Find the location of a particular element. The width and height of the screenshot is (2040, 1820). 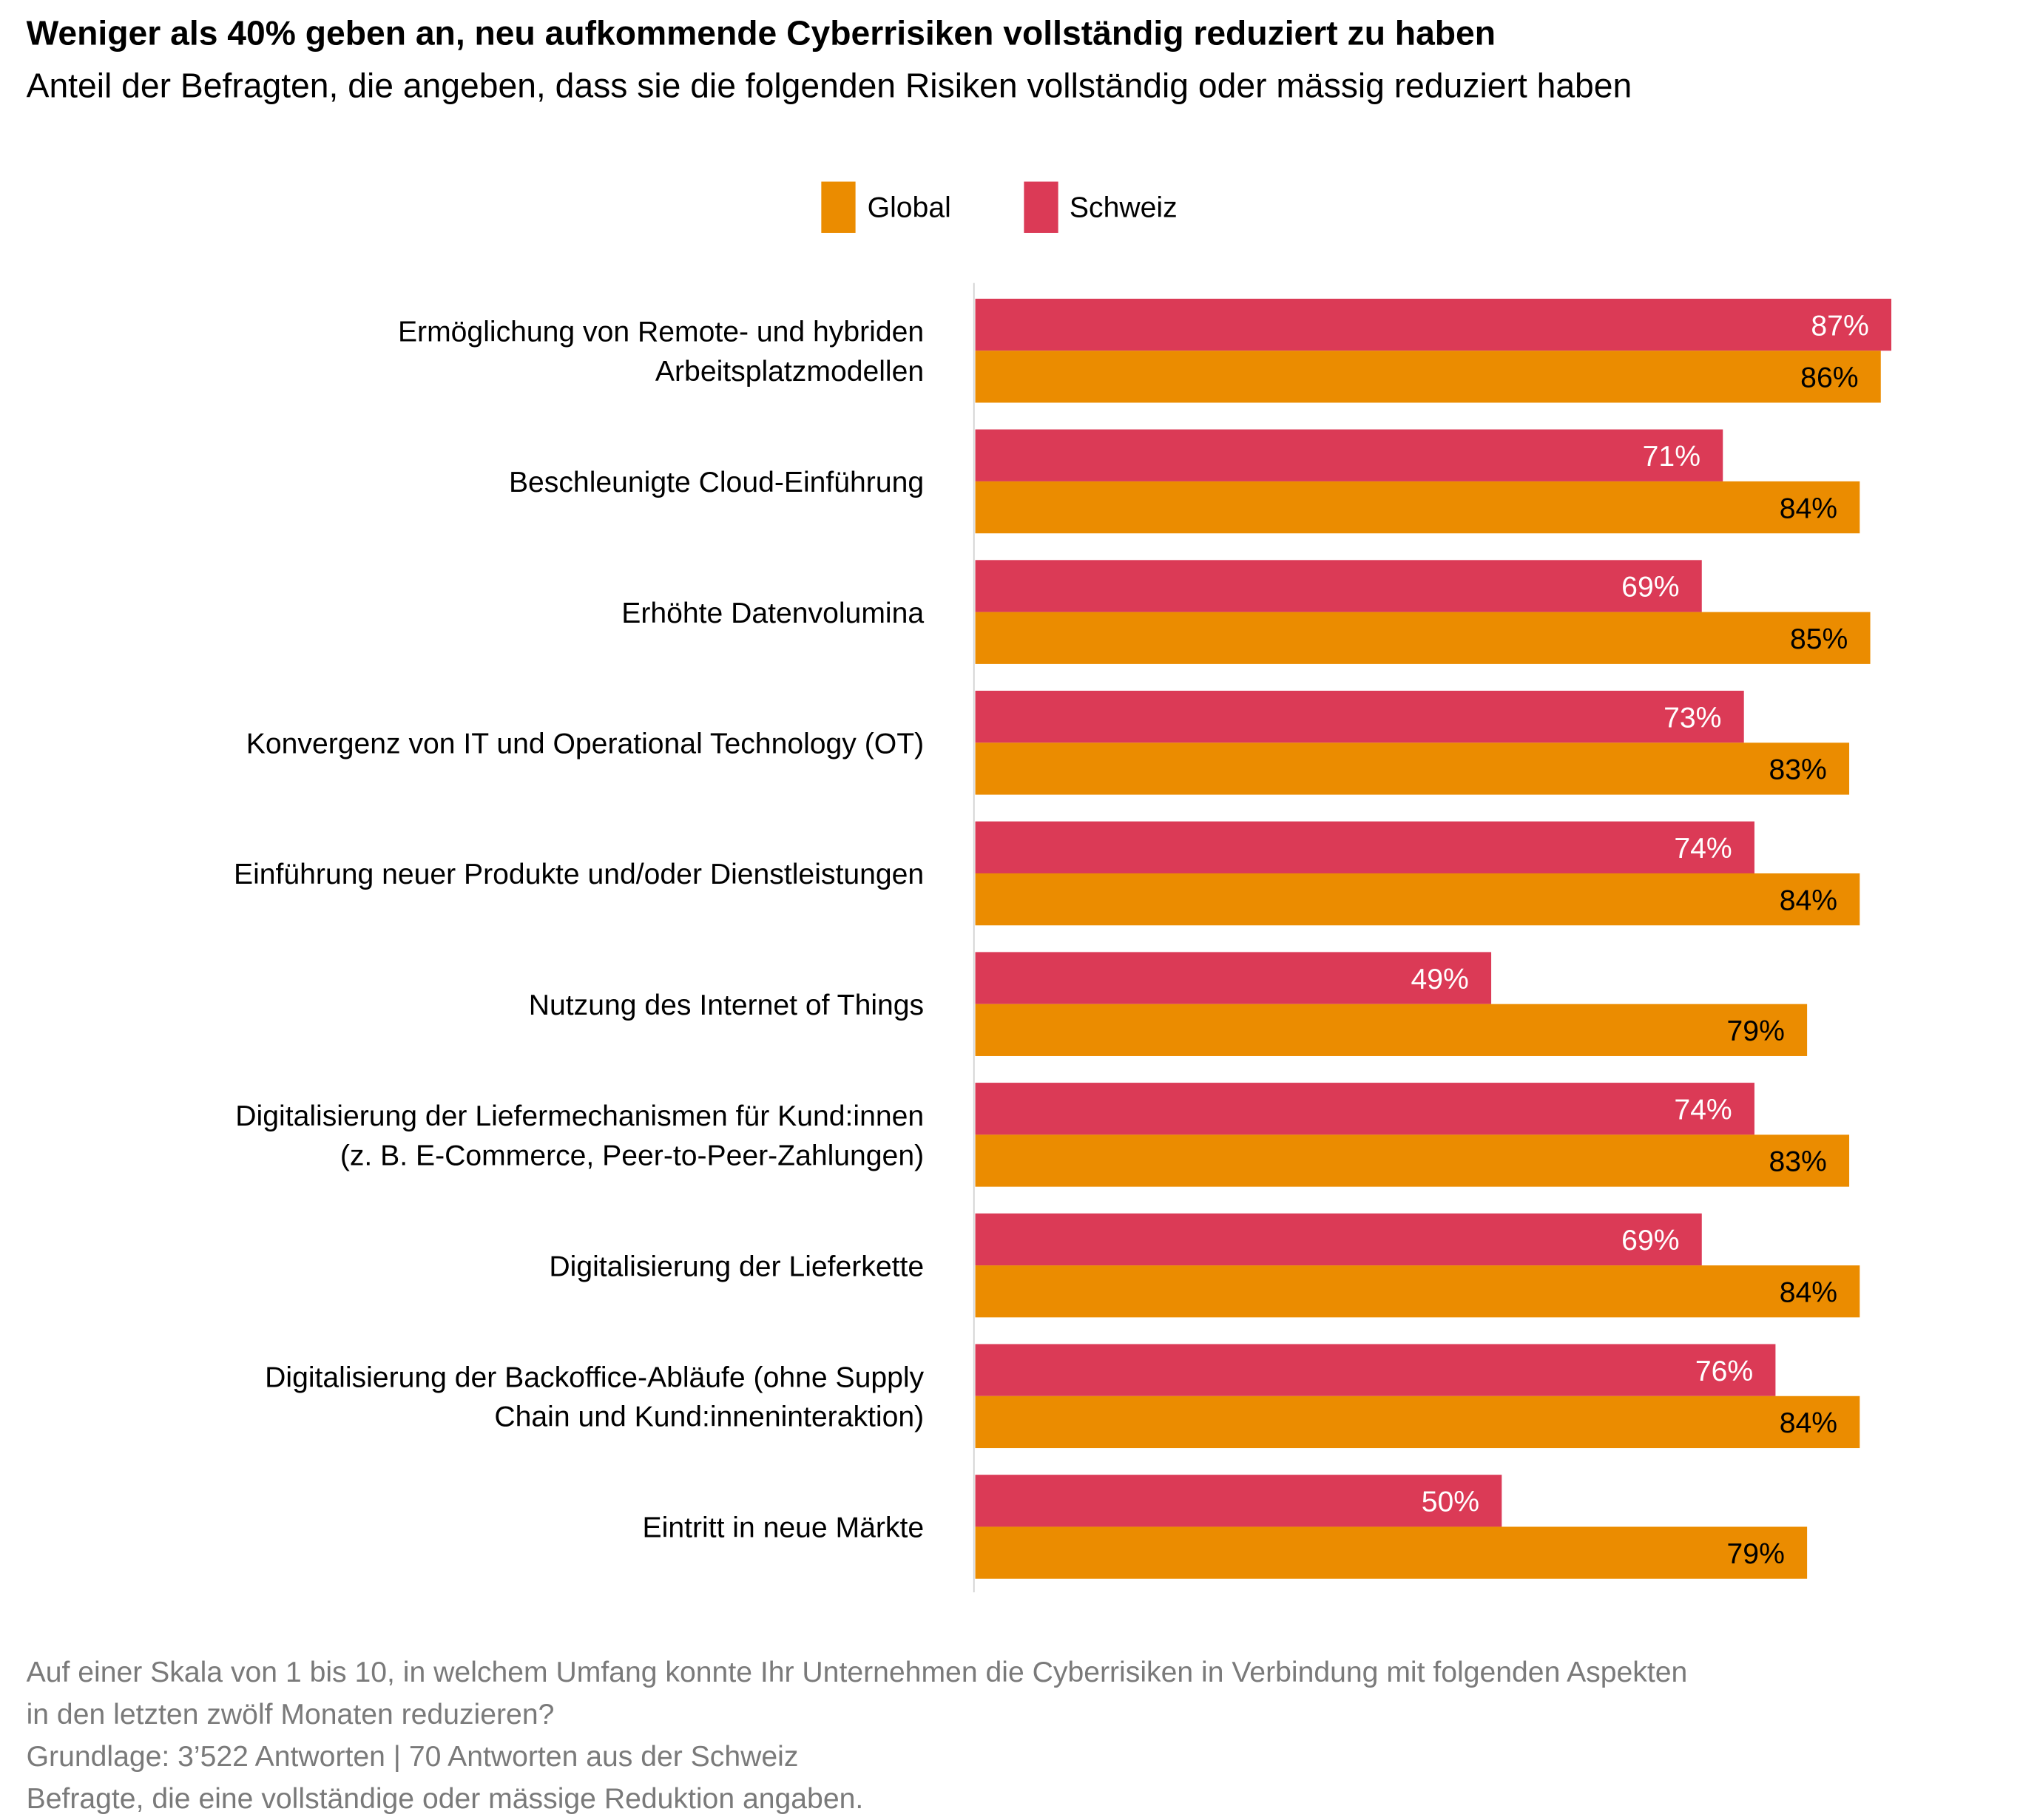

category-label-line: Nutzung des Internet of Things is located at coordinates (726, 1006).